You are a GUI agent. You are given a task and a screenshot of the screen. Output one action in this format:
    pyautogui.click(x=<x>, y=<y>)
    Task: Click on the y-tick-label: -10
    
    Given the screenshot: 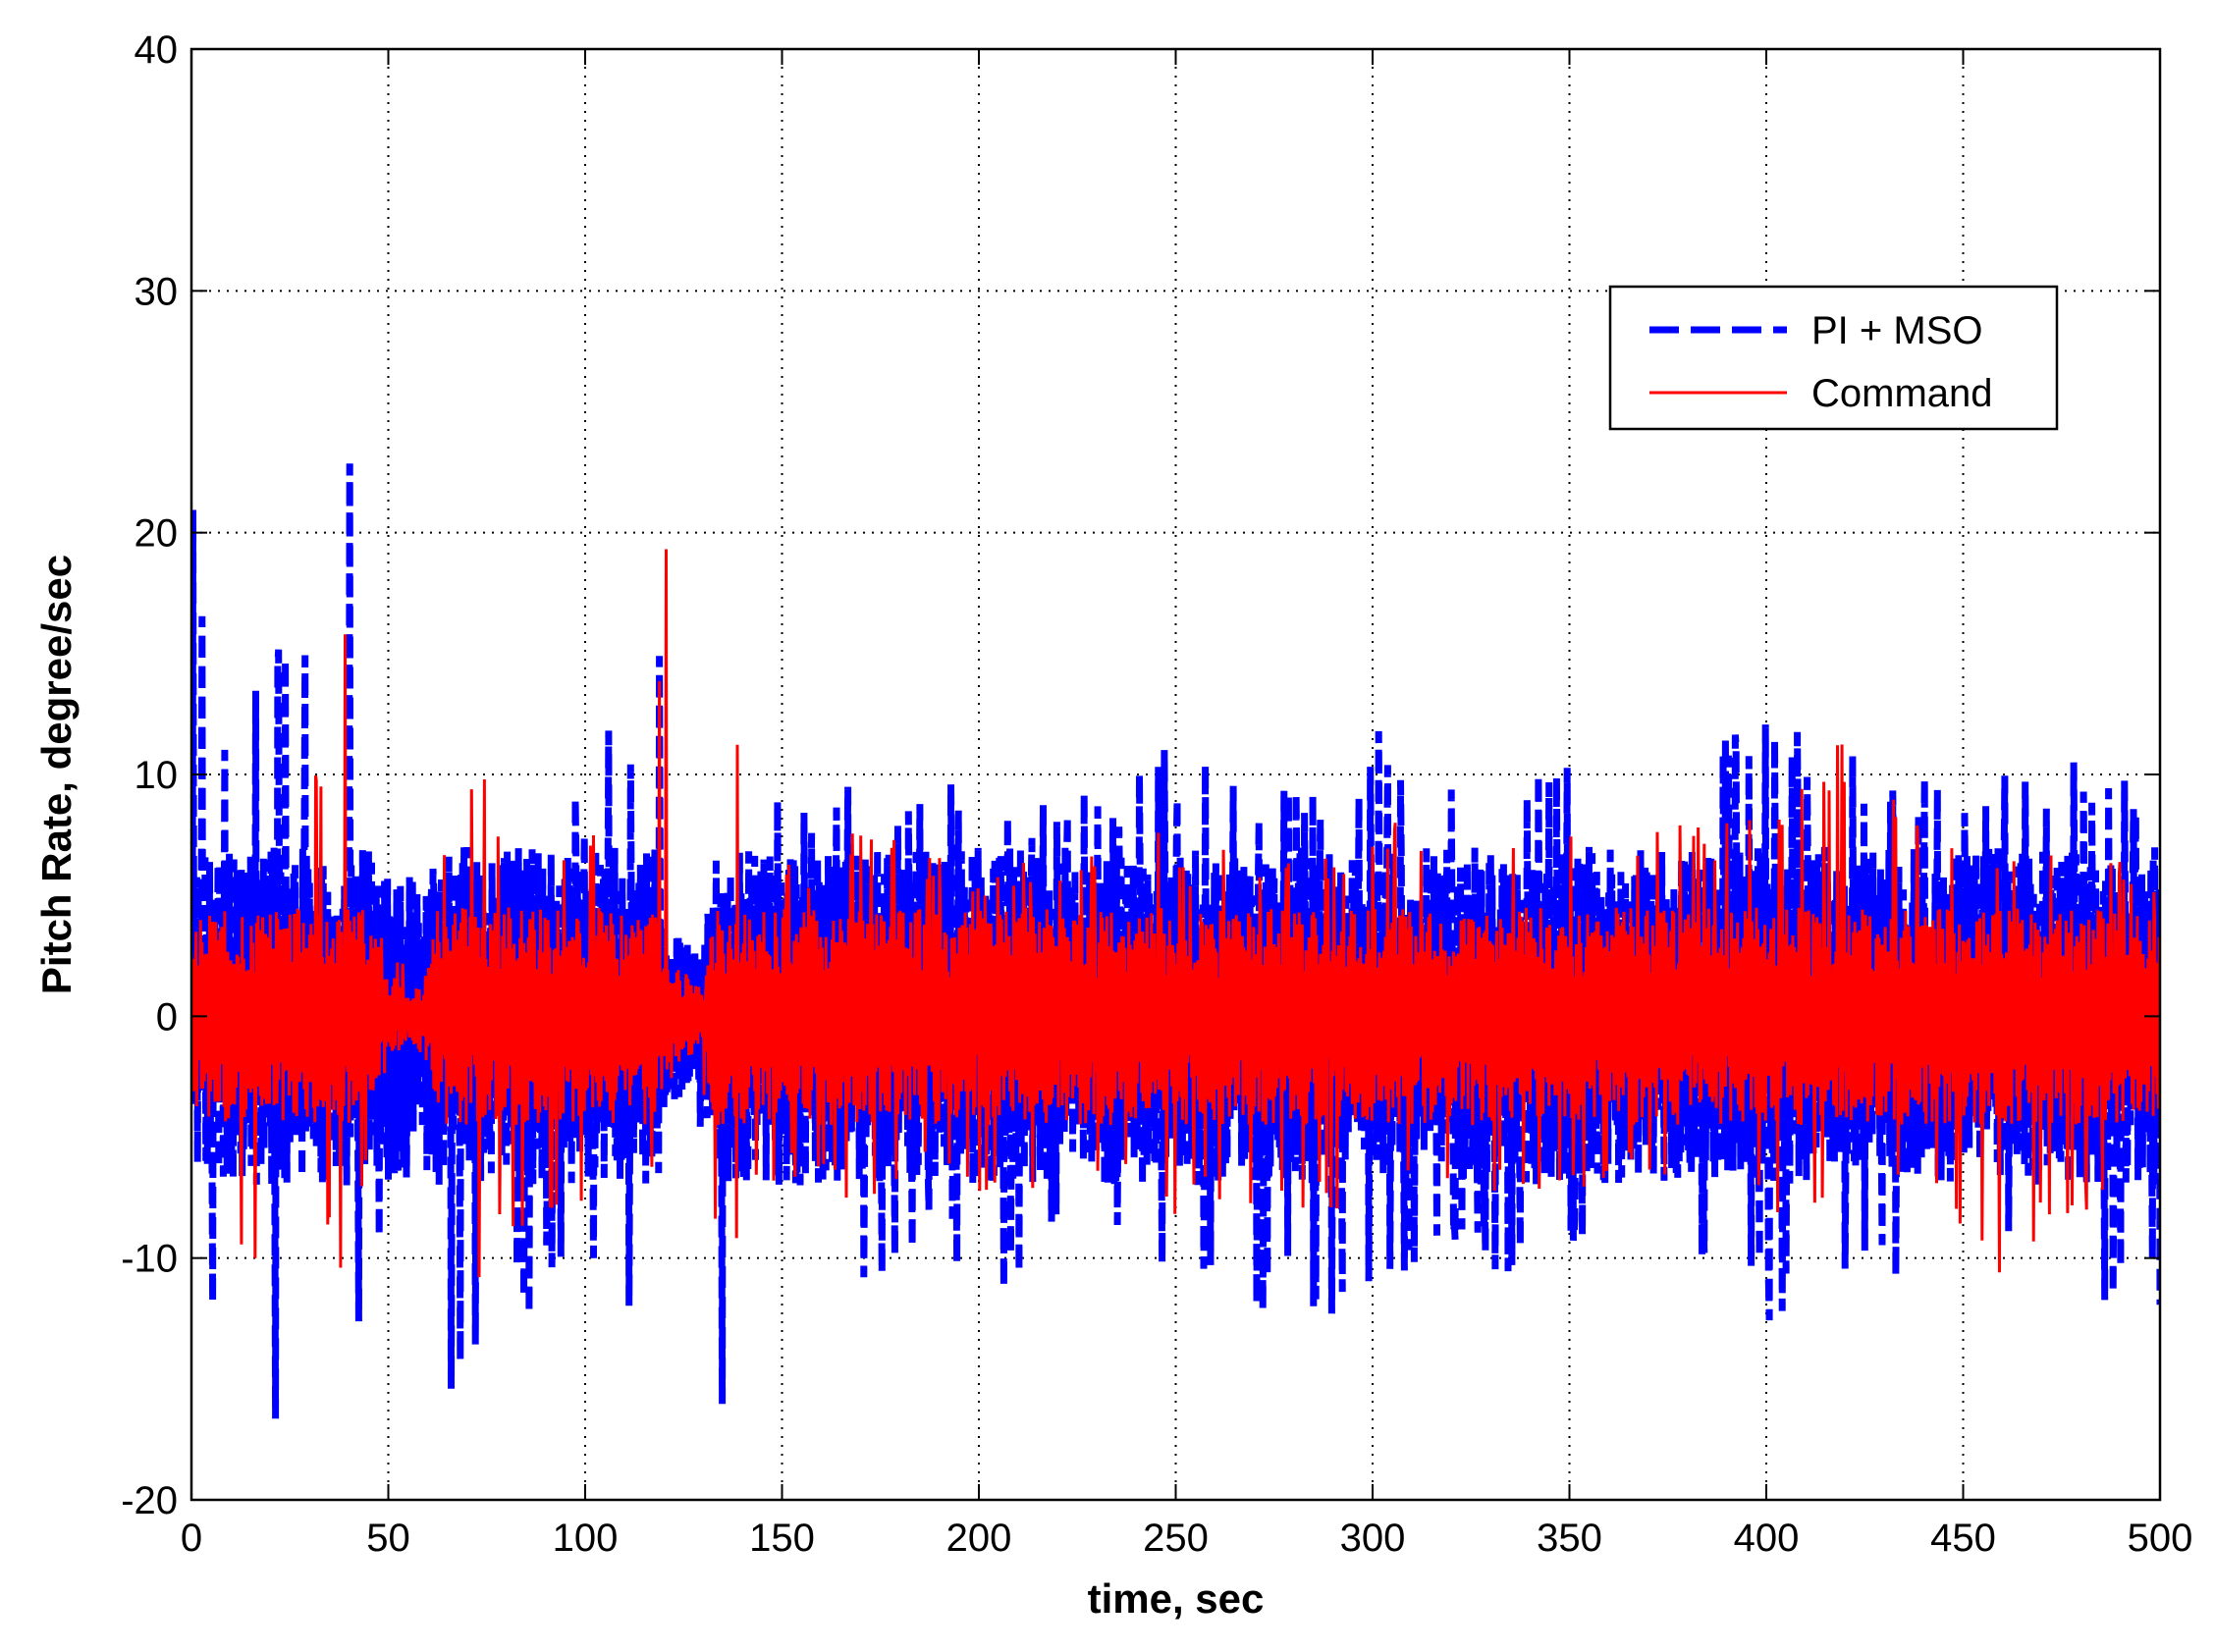 What is the action you would take?
    pyautogui.click(x=149, y=1259)
    